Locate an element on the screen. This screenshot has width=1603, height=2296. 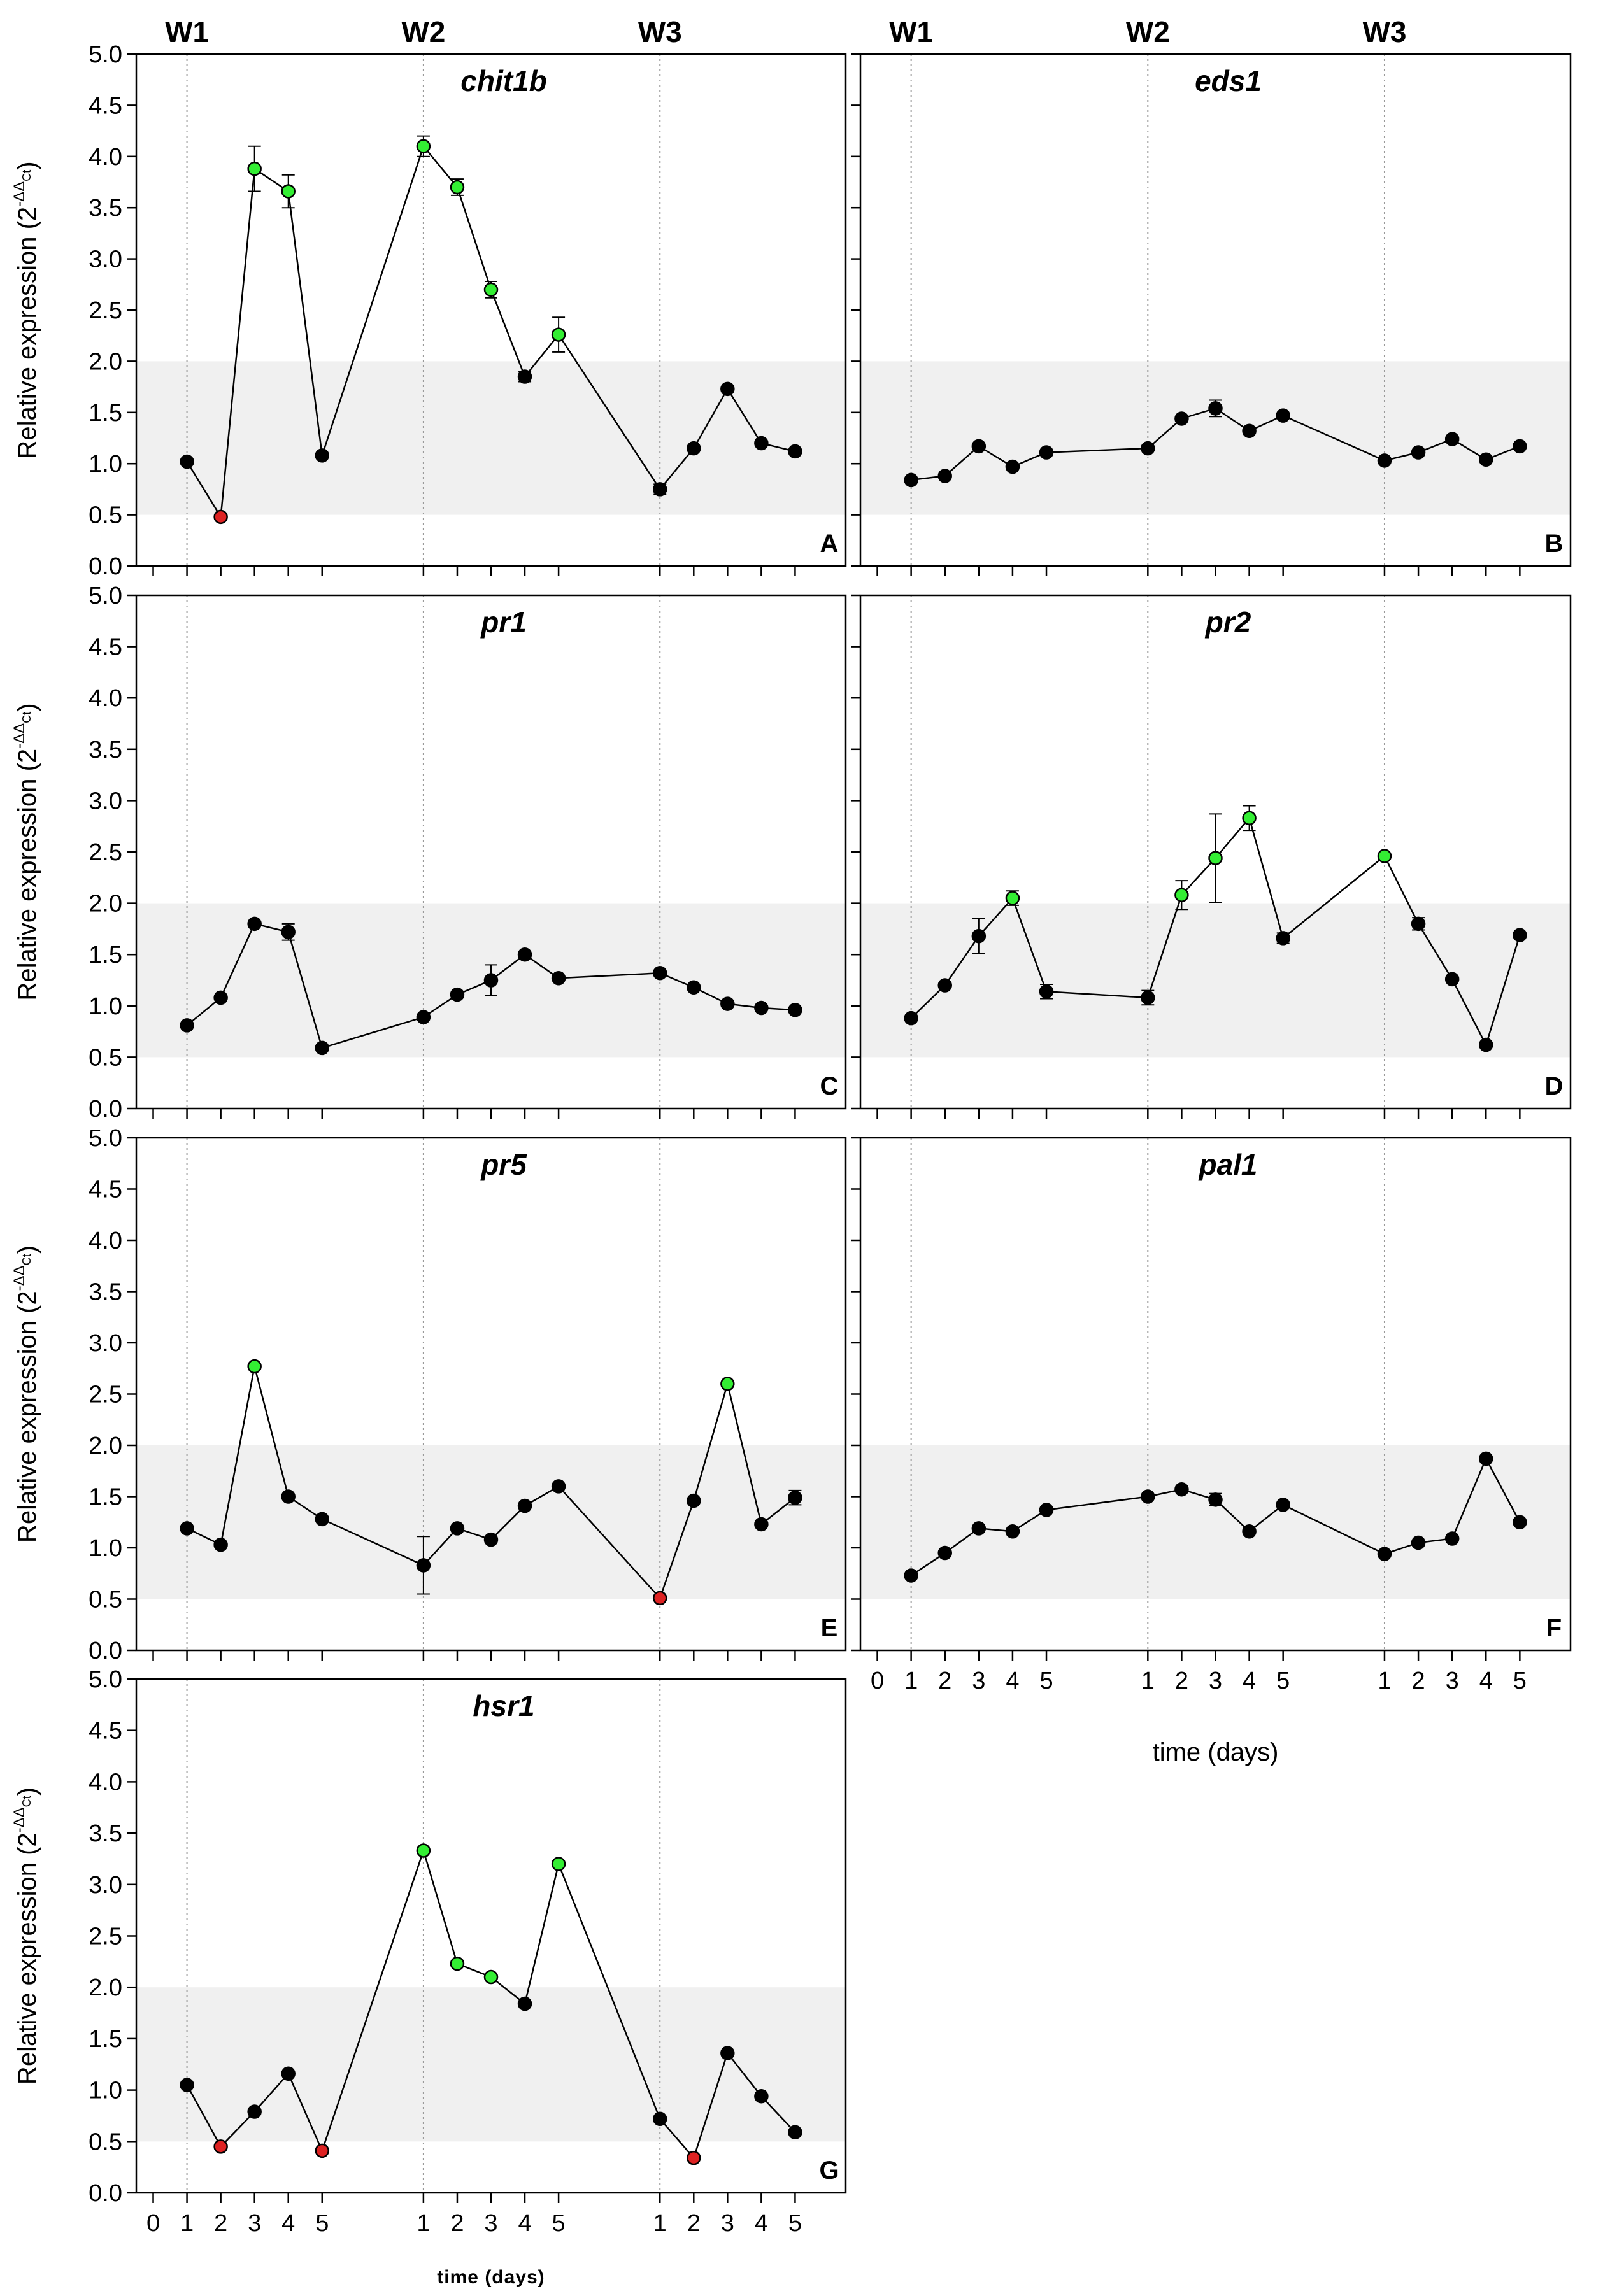
panel-letter: D is located at coordinates (1554, 1086).